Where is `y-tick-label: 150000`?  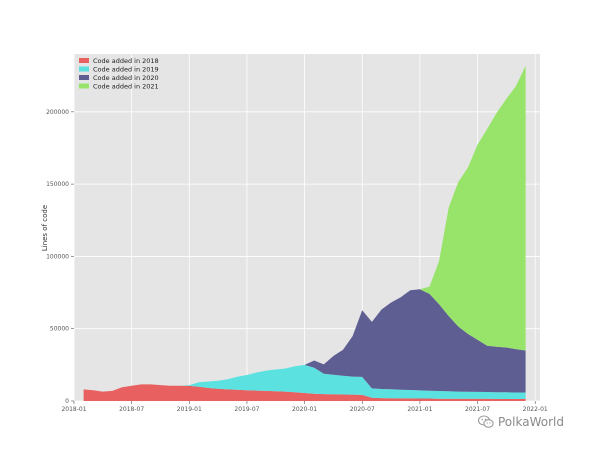 y-tick-label: 150000 is located at coordinates (57, 184).